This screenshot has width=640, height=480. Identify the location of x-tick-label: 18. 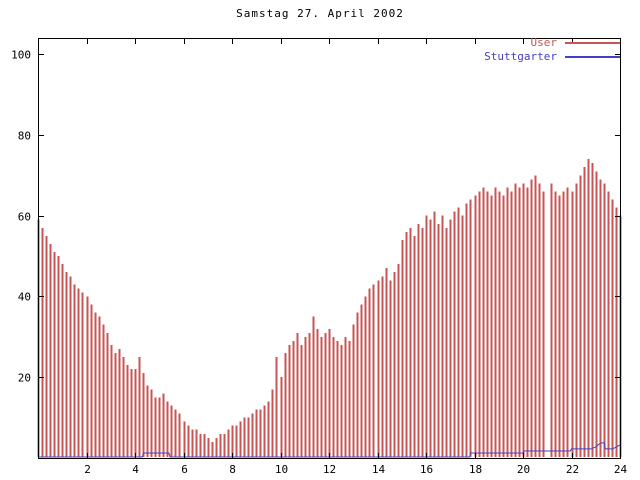
(475, 469).